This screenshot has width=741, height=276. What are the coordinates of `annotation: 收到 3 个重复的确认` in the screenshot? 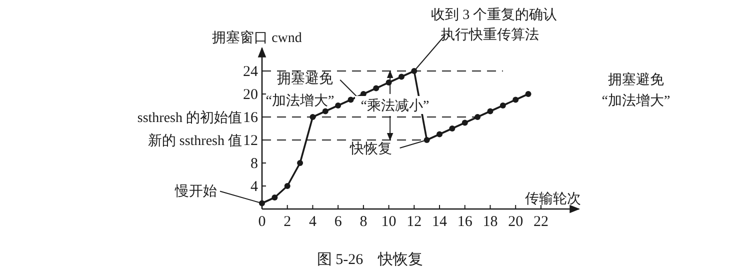 It's located at (494, 15).